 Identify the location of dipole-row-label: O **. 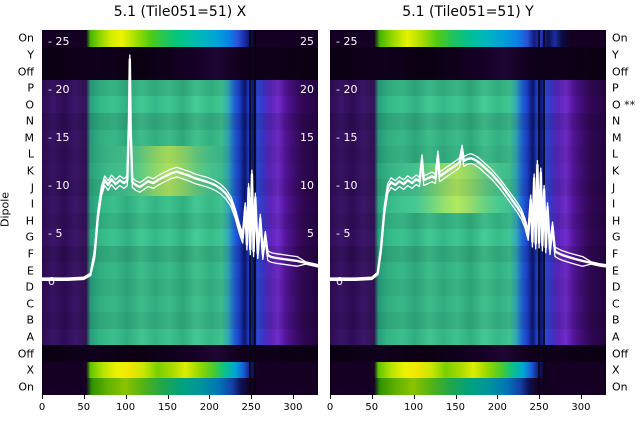
(624, 105).